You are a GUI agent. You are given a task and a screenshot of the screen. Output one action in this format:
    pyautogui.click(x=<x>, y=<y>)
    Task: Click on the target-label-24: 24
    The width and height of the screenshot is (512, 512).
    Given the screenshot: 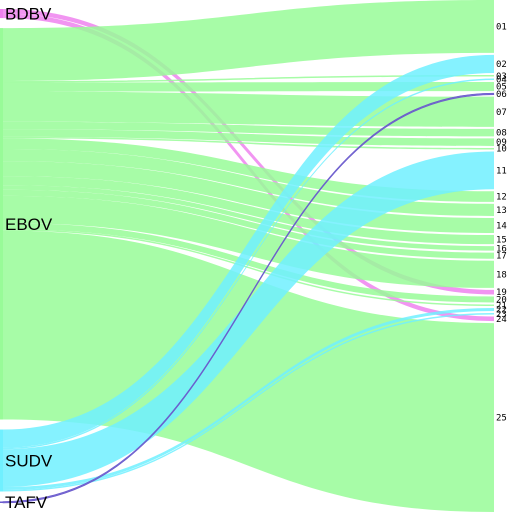 What is the action you would take?
    pyautogui.click(x=501, y=320)
    